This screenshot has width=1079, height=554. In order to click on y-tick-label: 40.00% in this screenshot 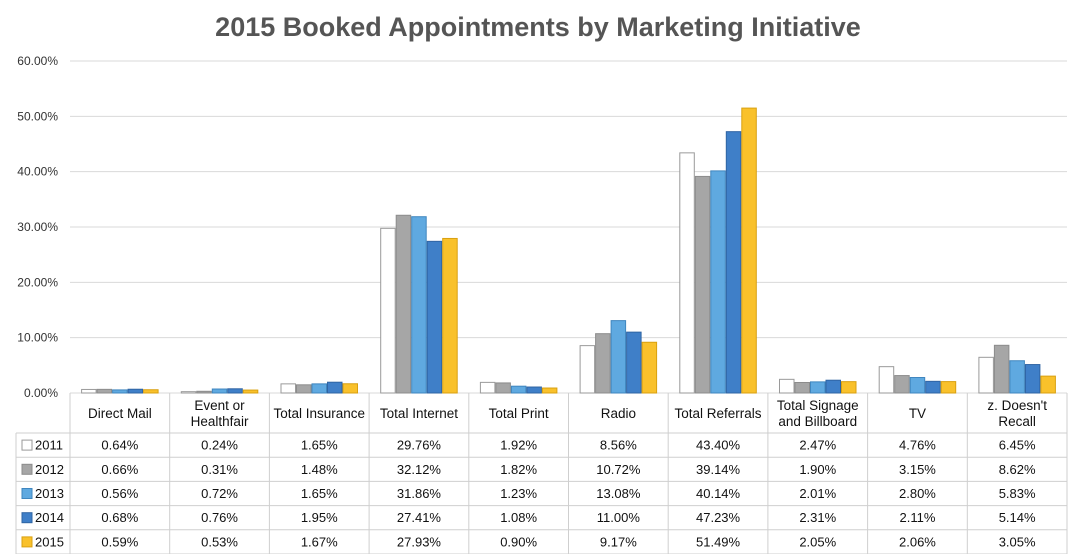, I will do `click(37, 172)`.